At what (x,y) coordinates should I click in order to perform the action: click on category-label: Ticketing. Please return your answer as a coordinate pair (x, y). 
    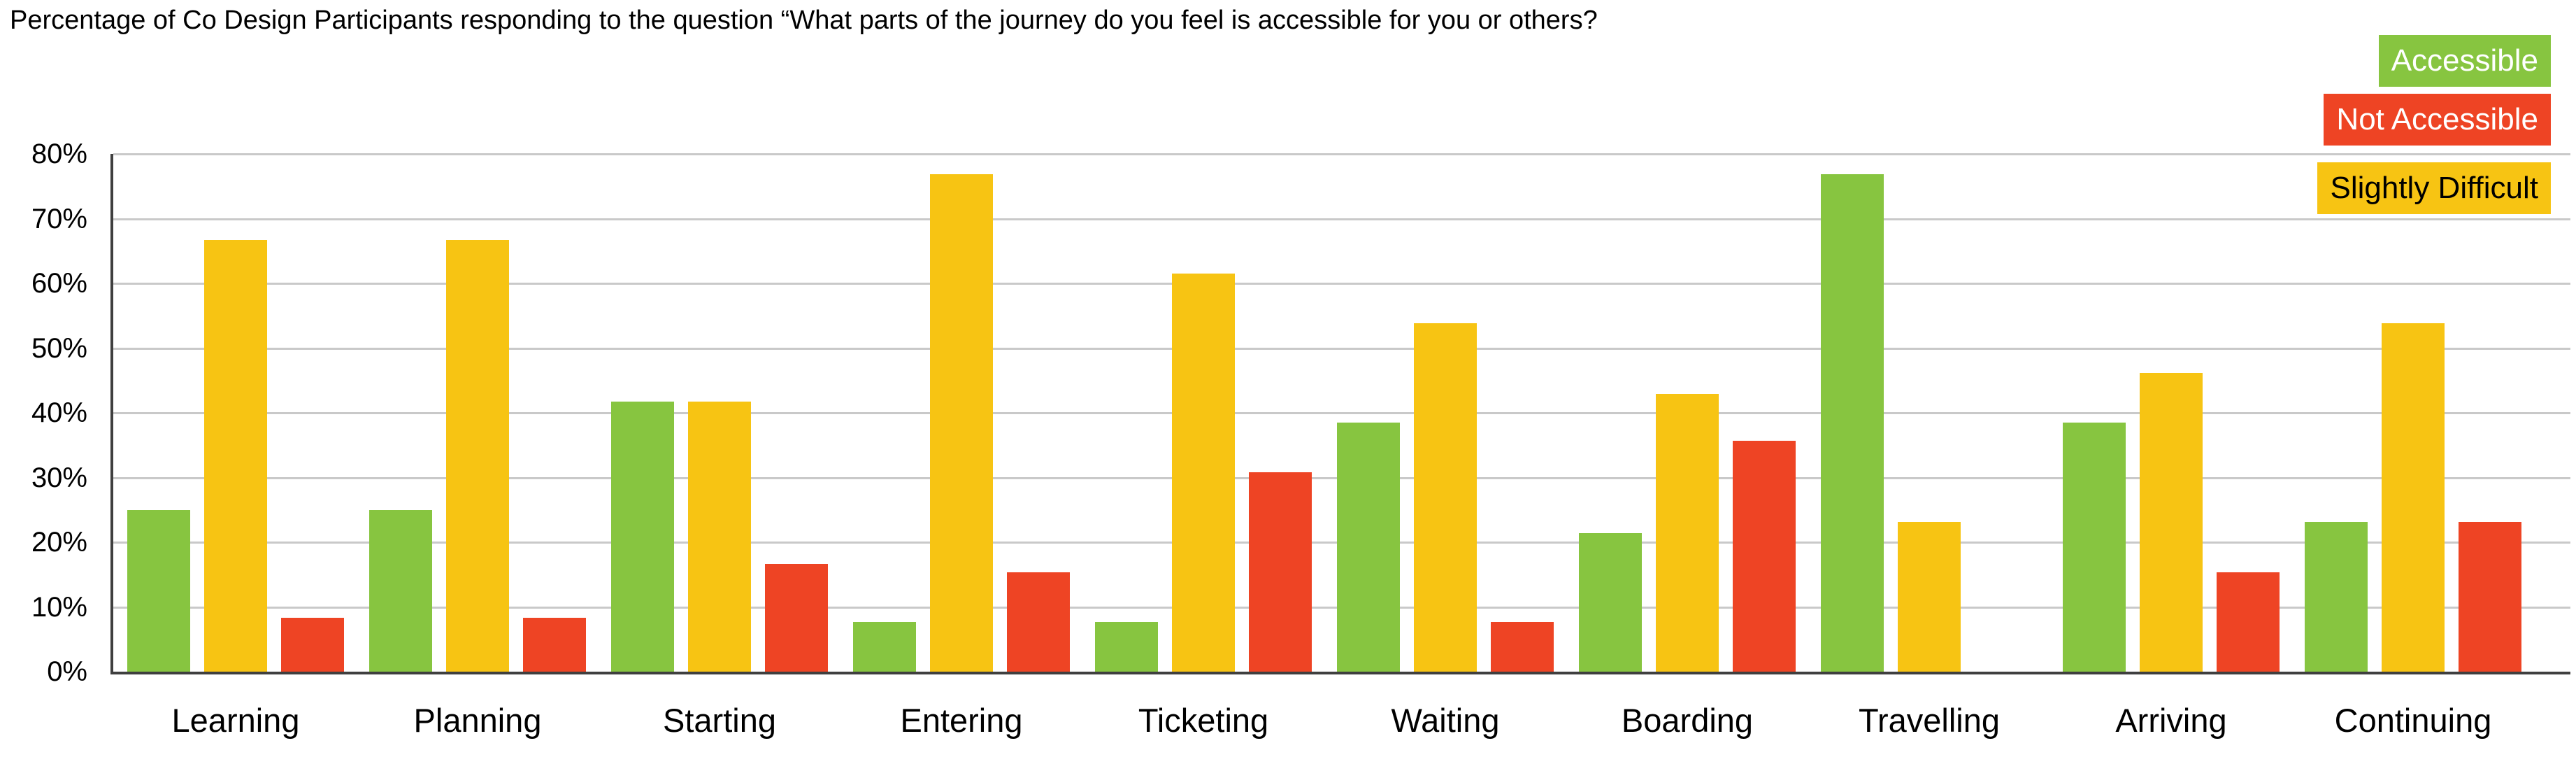
    Looking at the image, I should click on (1203, 720).